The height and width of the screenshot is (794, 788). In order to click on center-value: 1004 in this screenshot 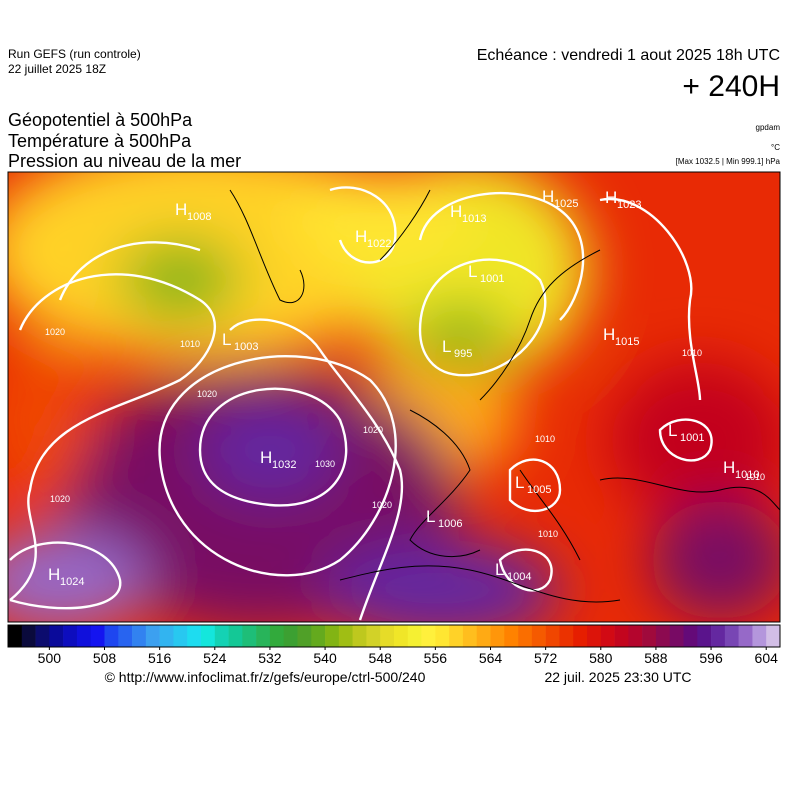, I will do `click(519, 577)`.